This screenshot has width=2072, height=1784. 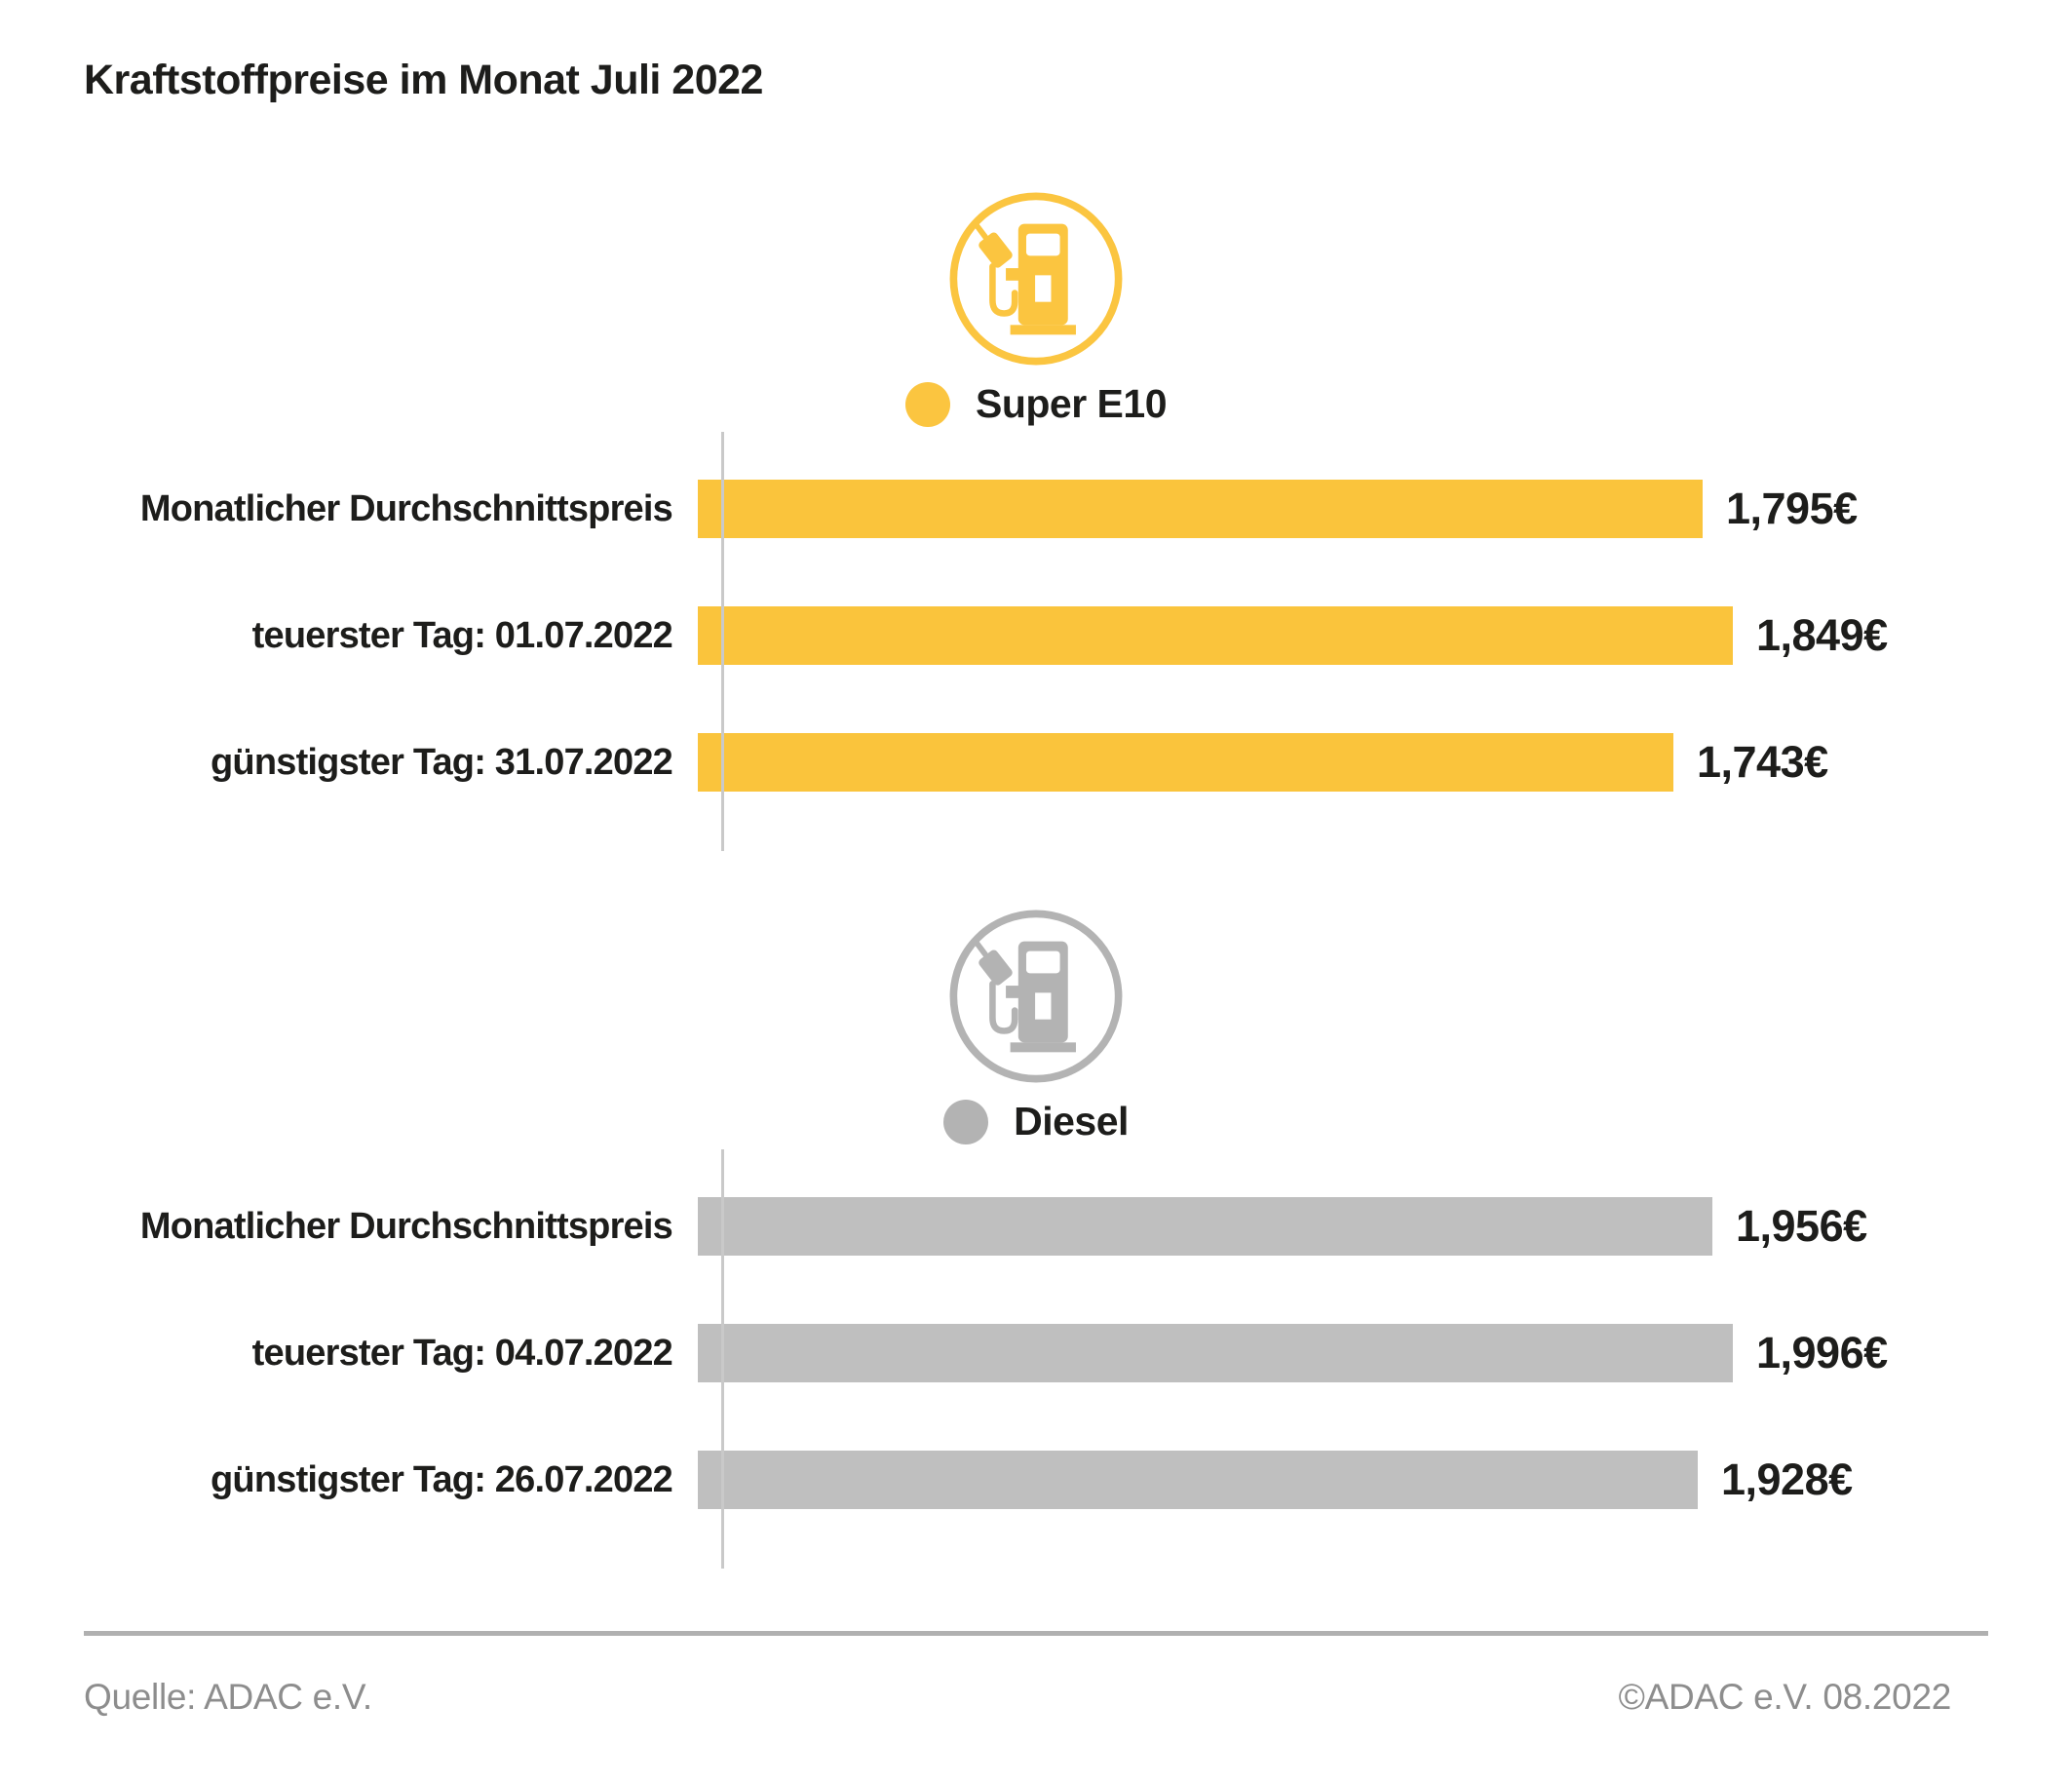 What do you see at coordinates (1762, 762) in the screenshot?
I see `bar-value: 1,743€` at bounding box center [1762, 762].